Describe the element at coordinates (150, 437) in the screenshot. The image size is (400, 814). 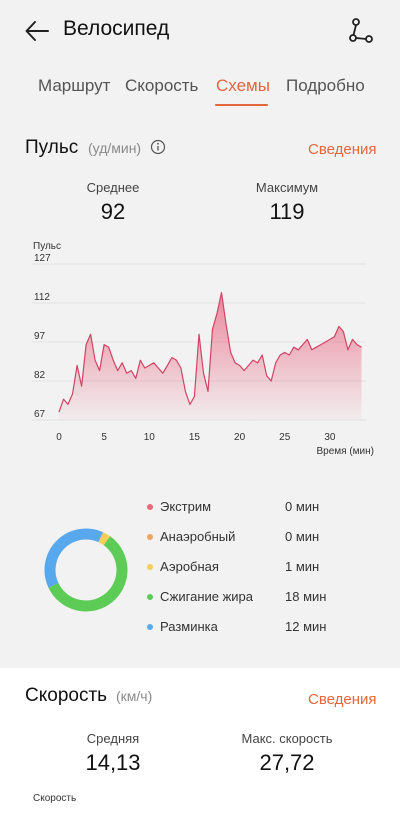
I see `chart-x-tick-label: 10` at that location.